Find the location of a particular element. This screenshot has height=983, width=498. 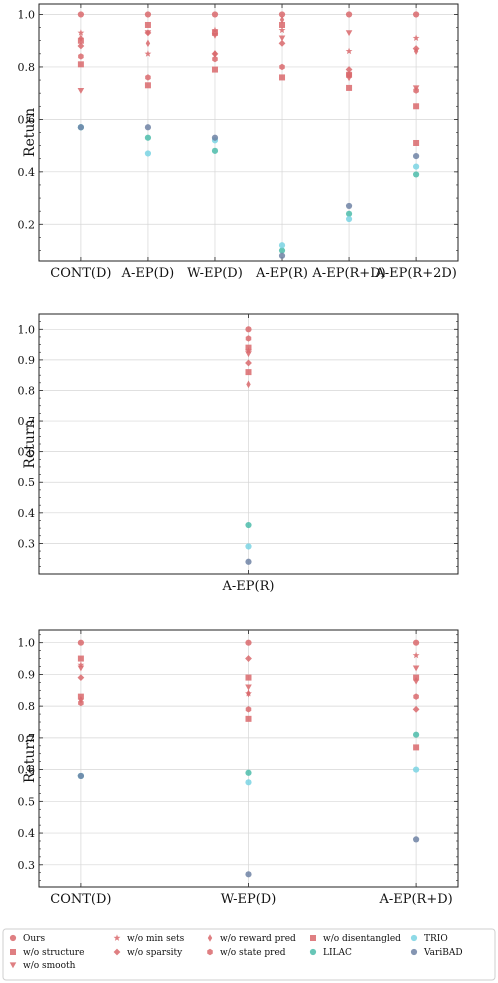

legend-item-trio: TRIO is located at coordinates (429, 939).